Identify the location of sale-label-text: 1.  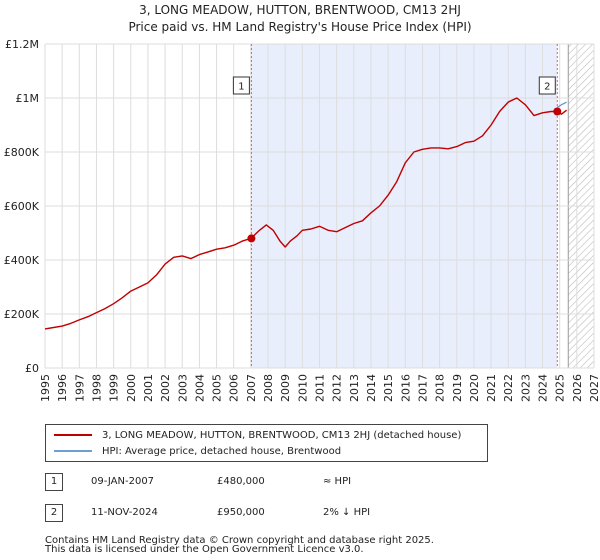
(241, 87).